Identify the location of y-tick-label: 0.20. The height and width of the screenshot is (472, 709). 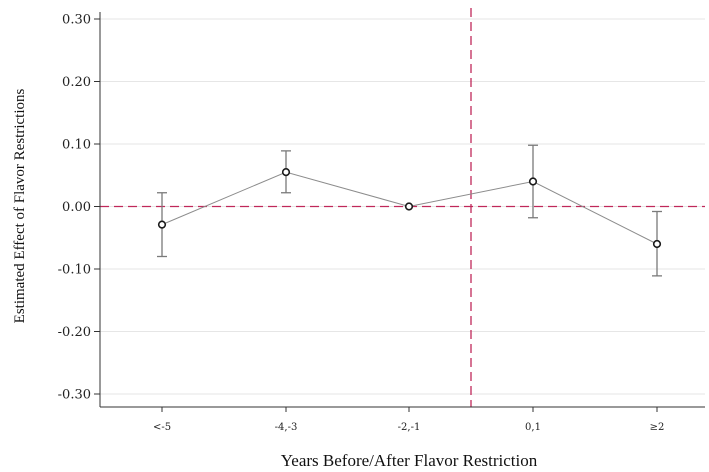
(76, 82).